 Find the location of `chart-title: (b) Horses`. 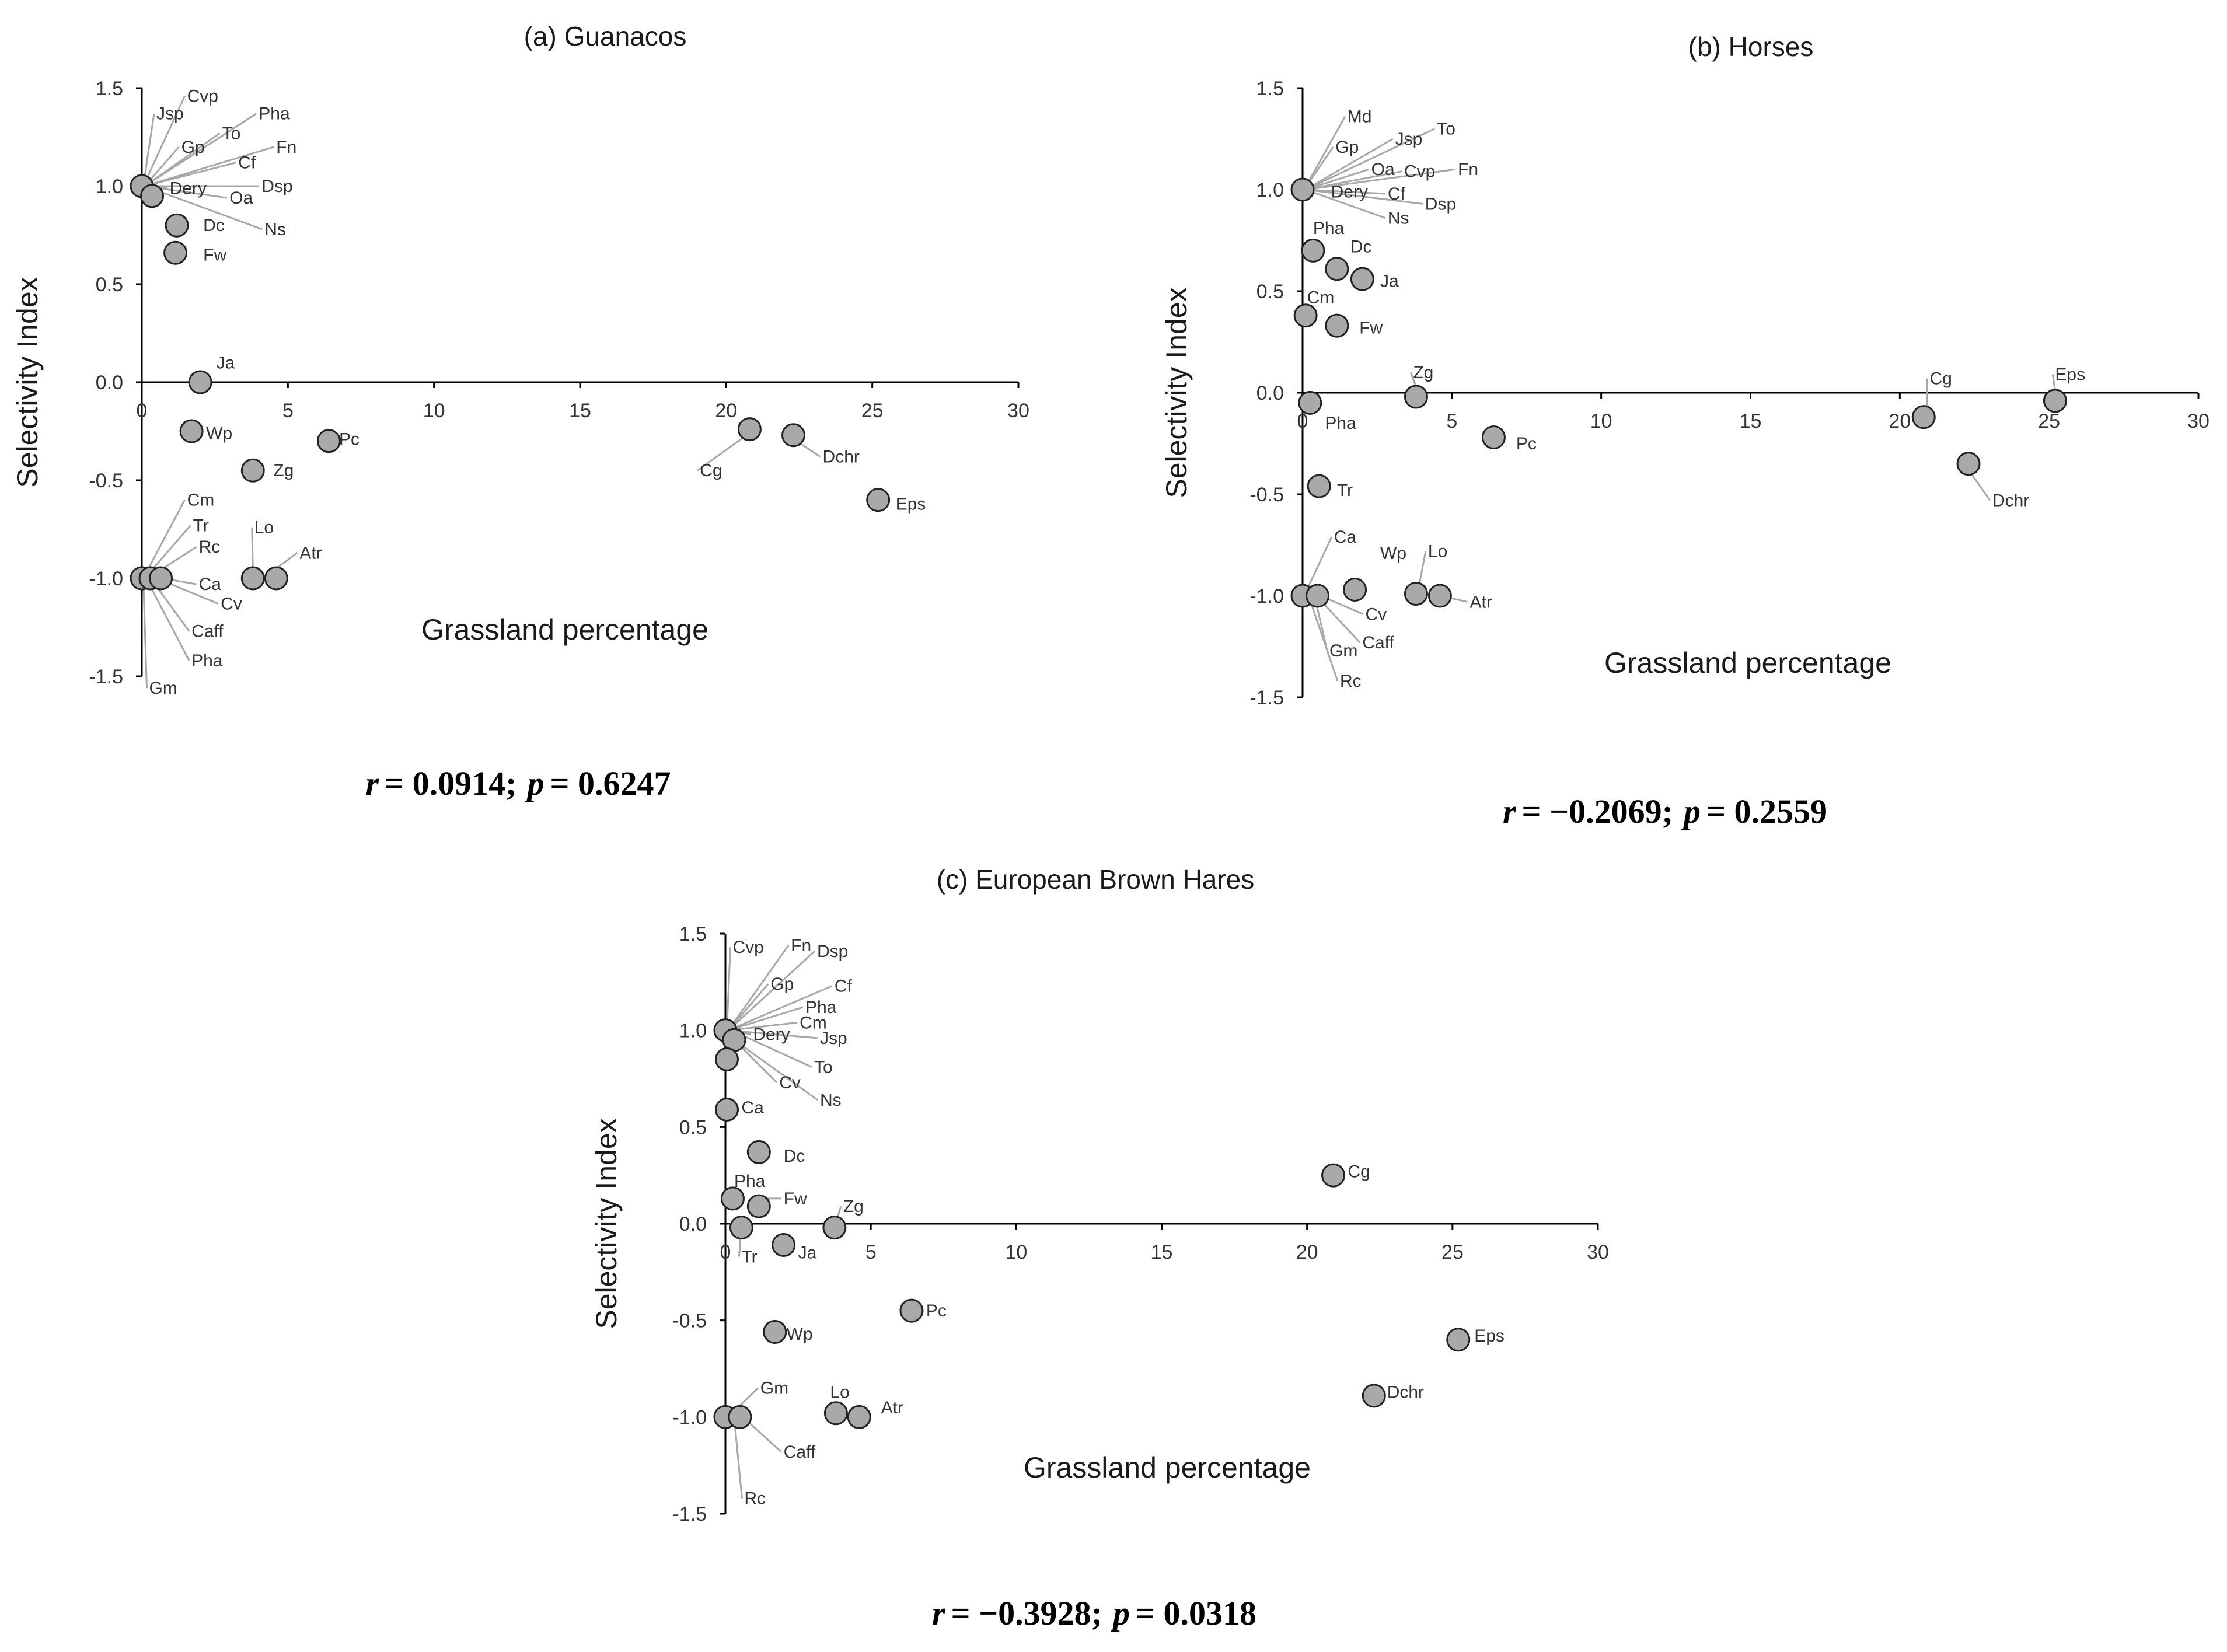

chart-title: (b) Horses is located at coordinates (1751, 47).